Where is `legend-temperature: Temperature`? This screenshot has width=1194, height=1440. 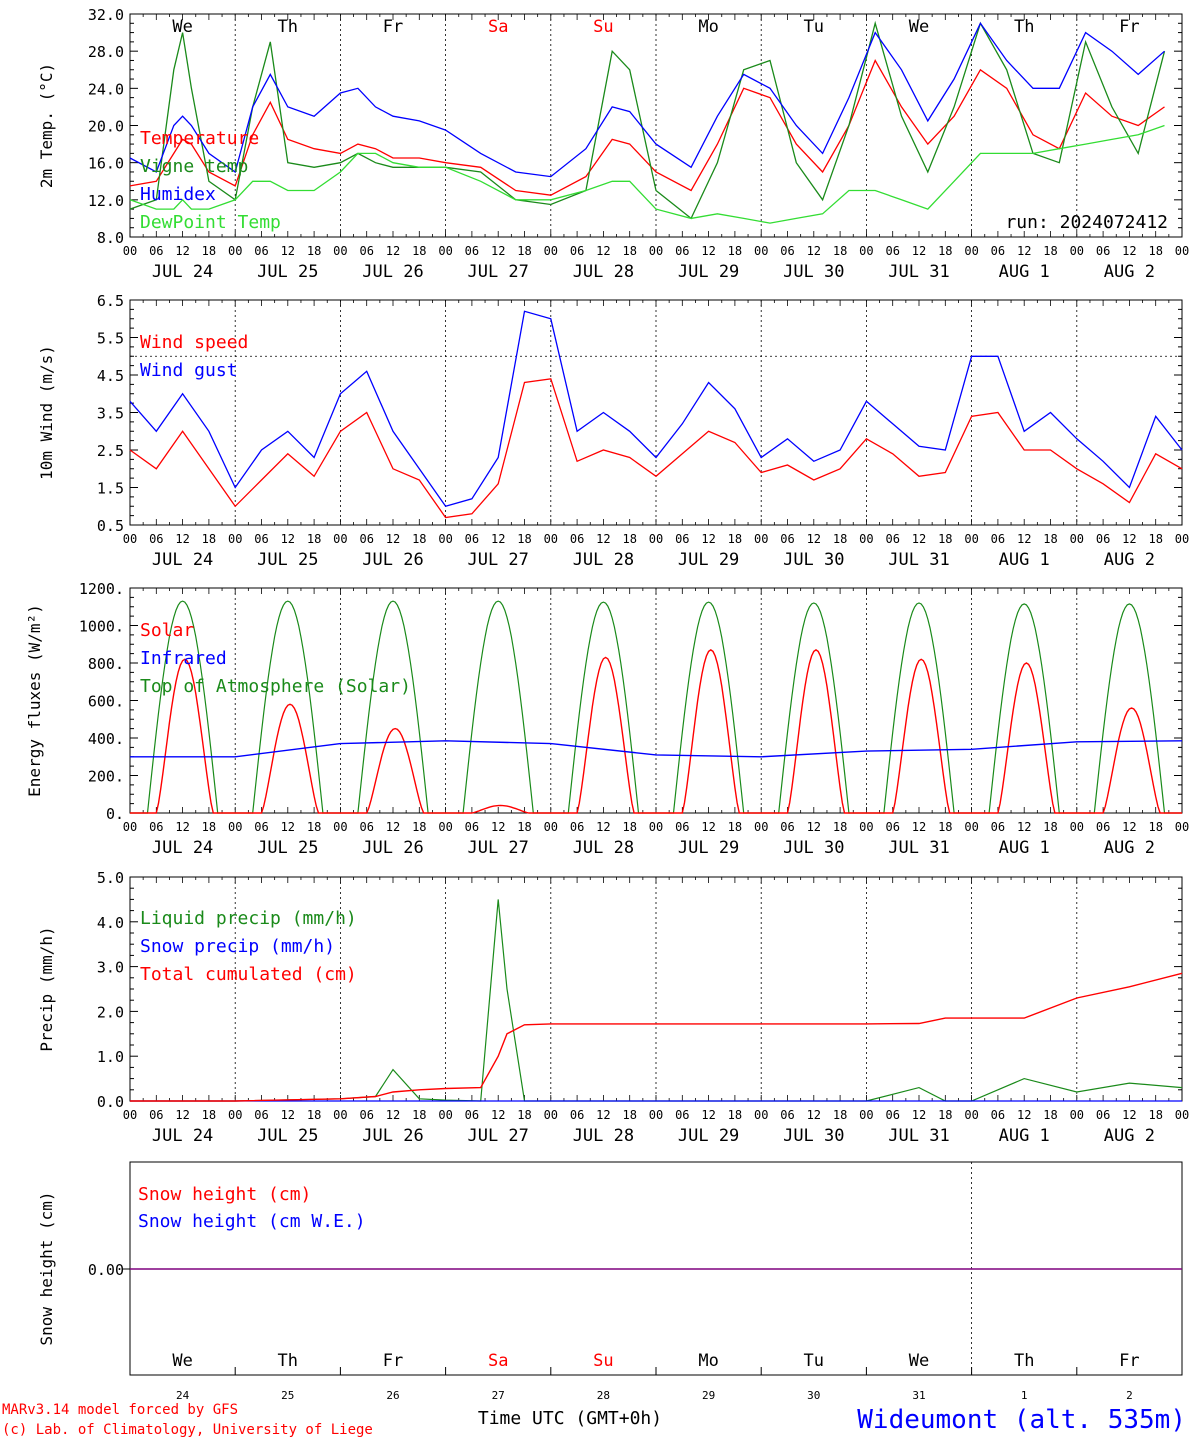
legend-temperature: Temperature is located at coordinates (199, 138).